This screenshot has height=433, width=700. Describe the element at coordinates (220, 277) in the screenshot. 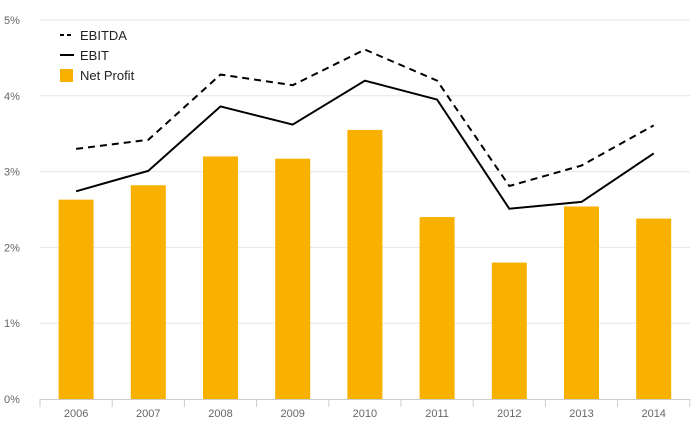

I see `bar-2008` at that location.